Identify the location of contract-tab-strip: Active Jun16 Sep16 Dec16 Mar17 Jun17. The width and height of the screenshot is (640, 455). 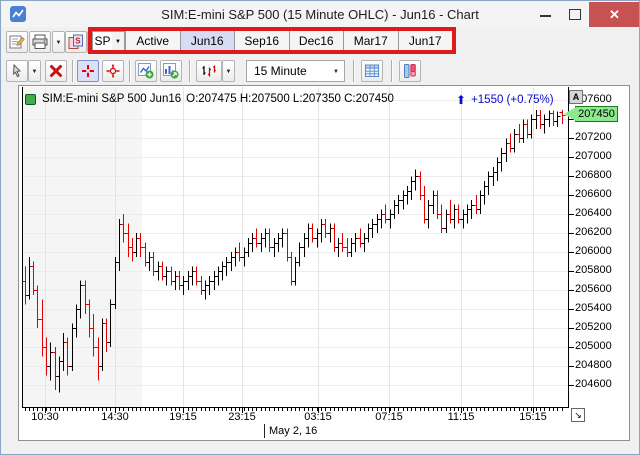
(289, 41).